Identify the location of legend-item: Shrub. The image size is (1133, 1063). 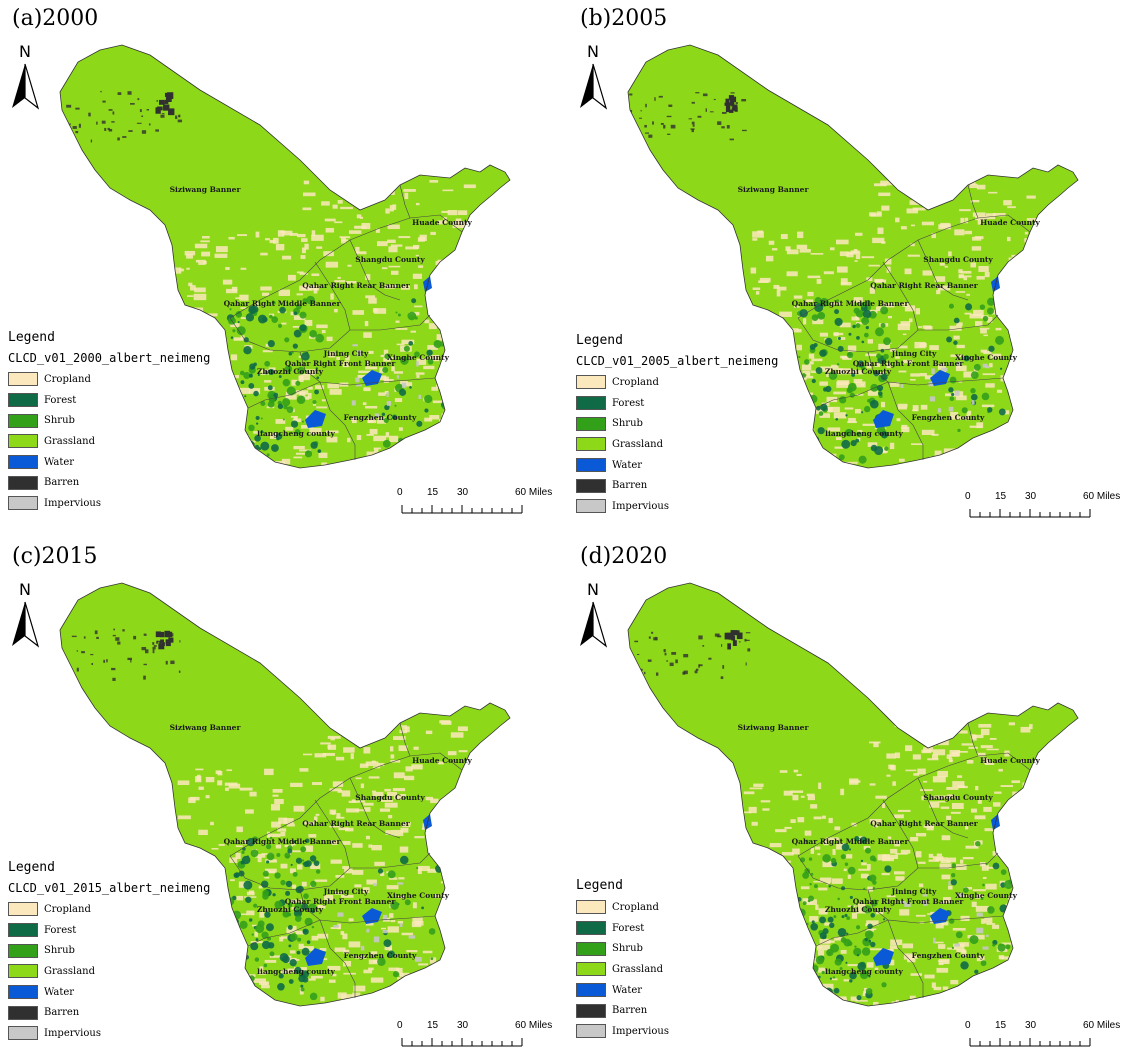
(109, 420).